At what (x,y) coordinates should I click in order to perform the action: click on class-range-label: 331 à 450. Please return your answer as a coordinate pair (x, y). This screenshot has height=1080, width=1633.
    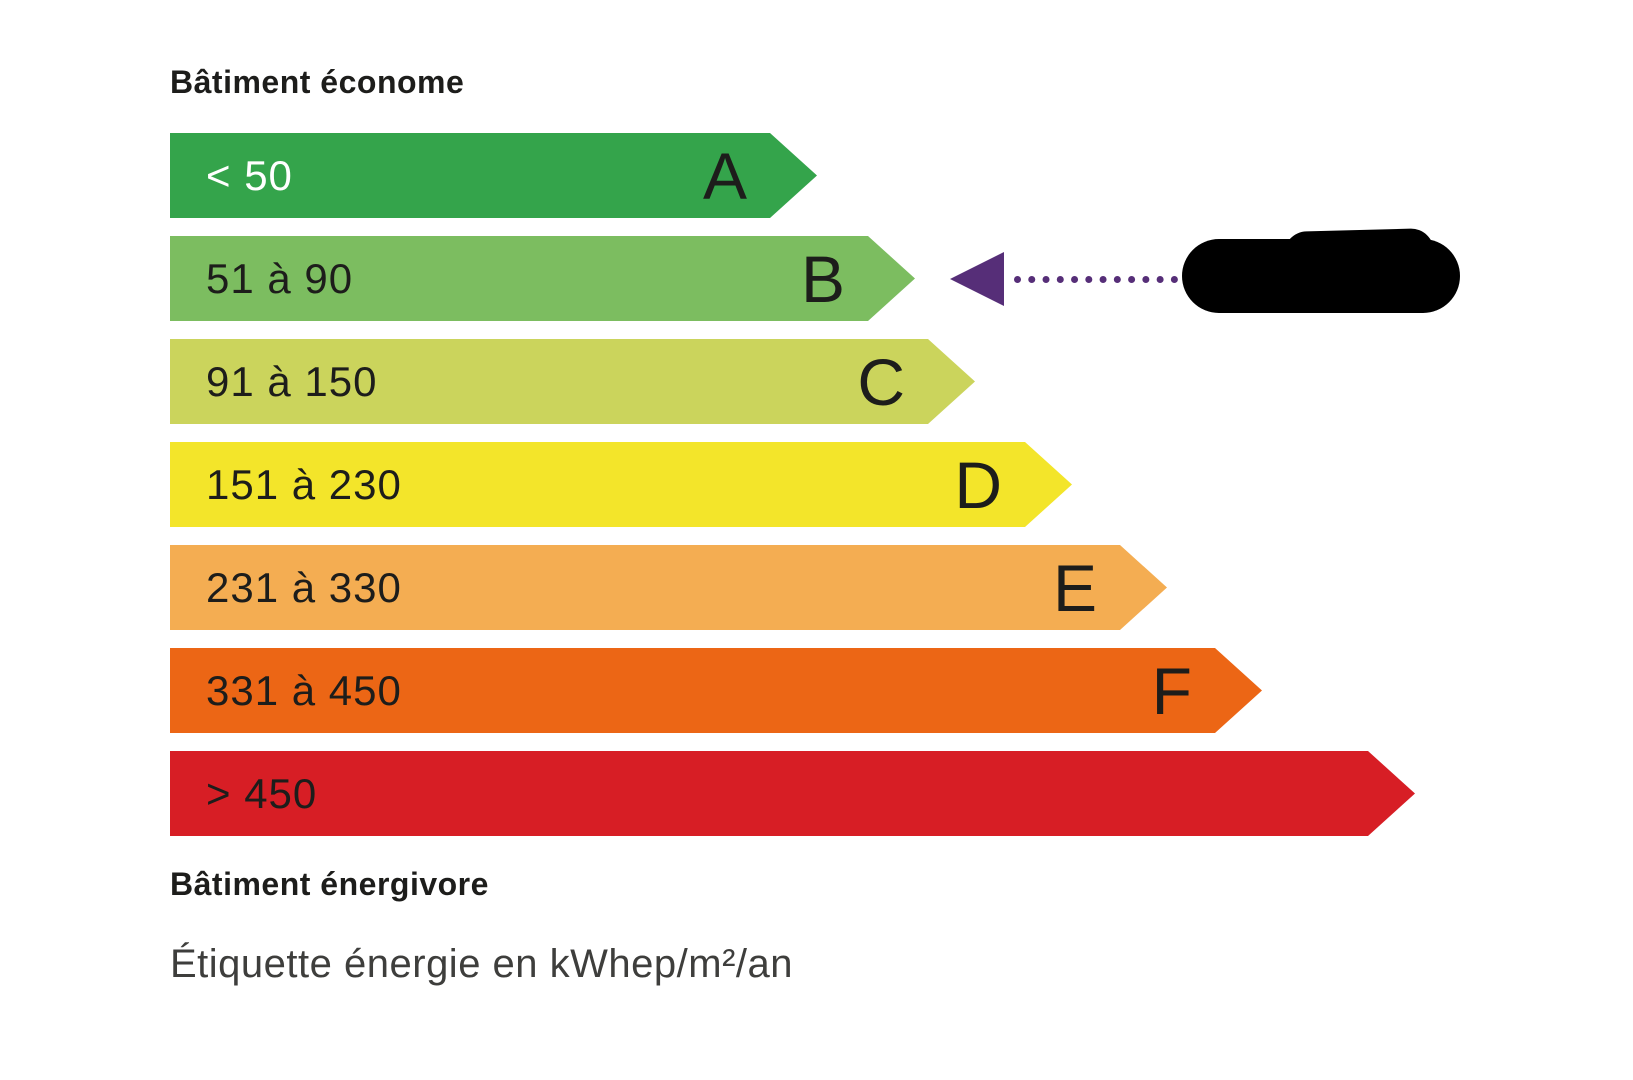
    Looking at the image, I should click on (304, 690).